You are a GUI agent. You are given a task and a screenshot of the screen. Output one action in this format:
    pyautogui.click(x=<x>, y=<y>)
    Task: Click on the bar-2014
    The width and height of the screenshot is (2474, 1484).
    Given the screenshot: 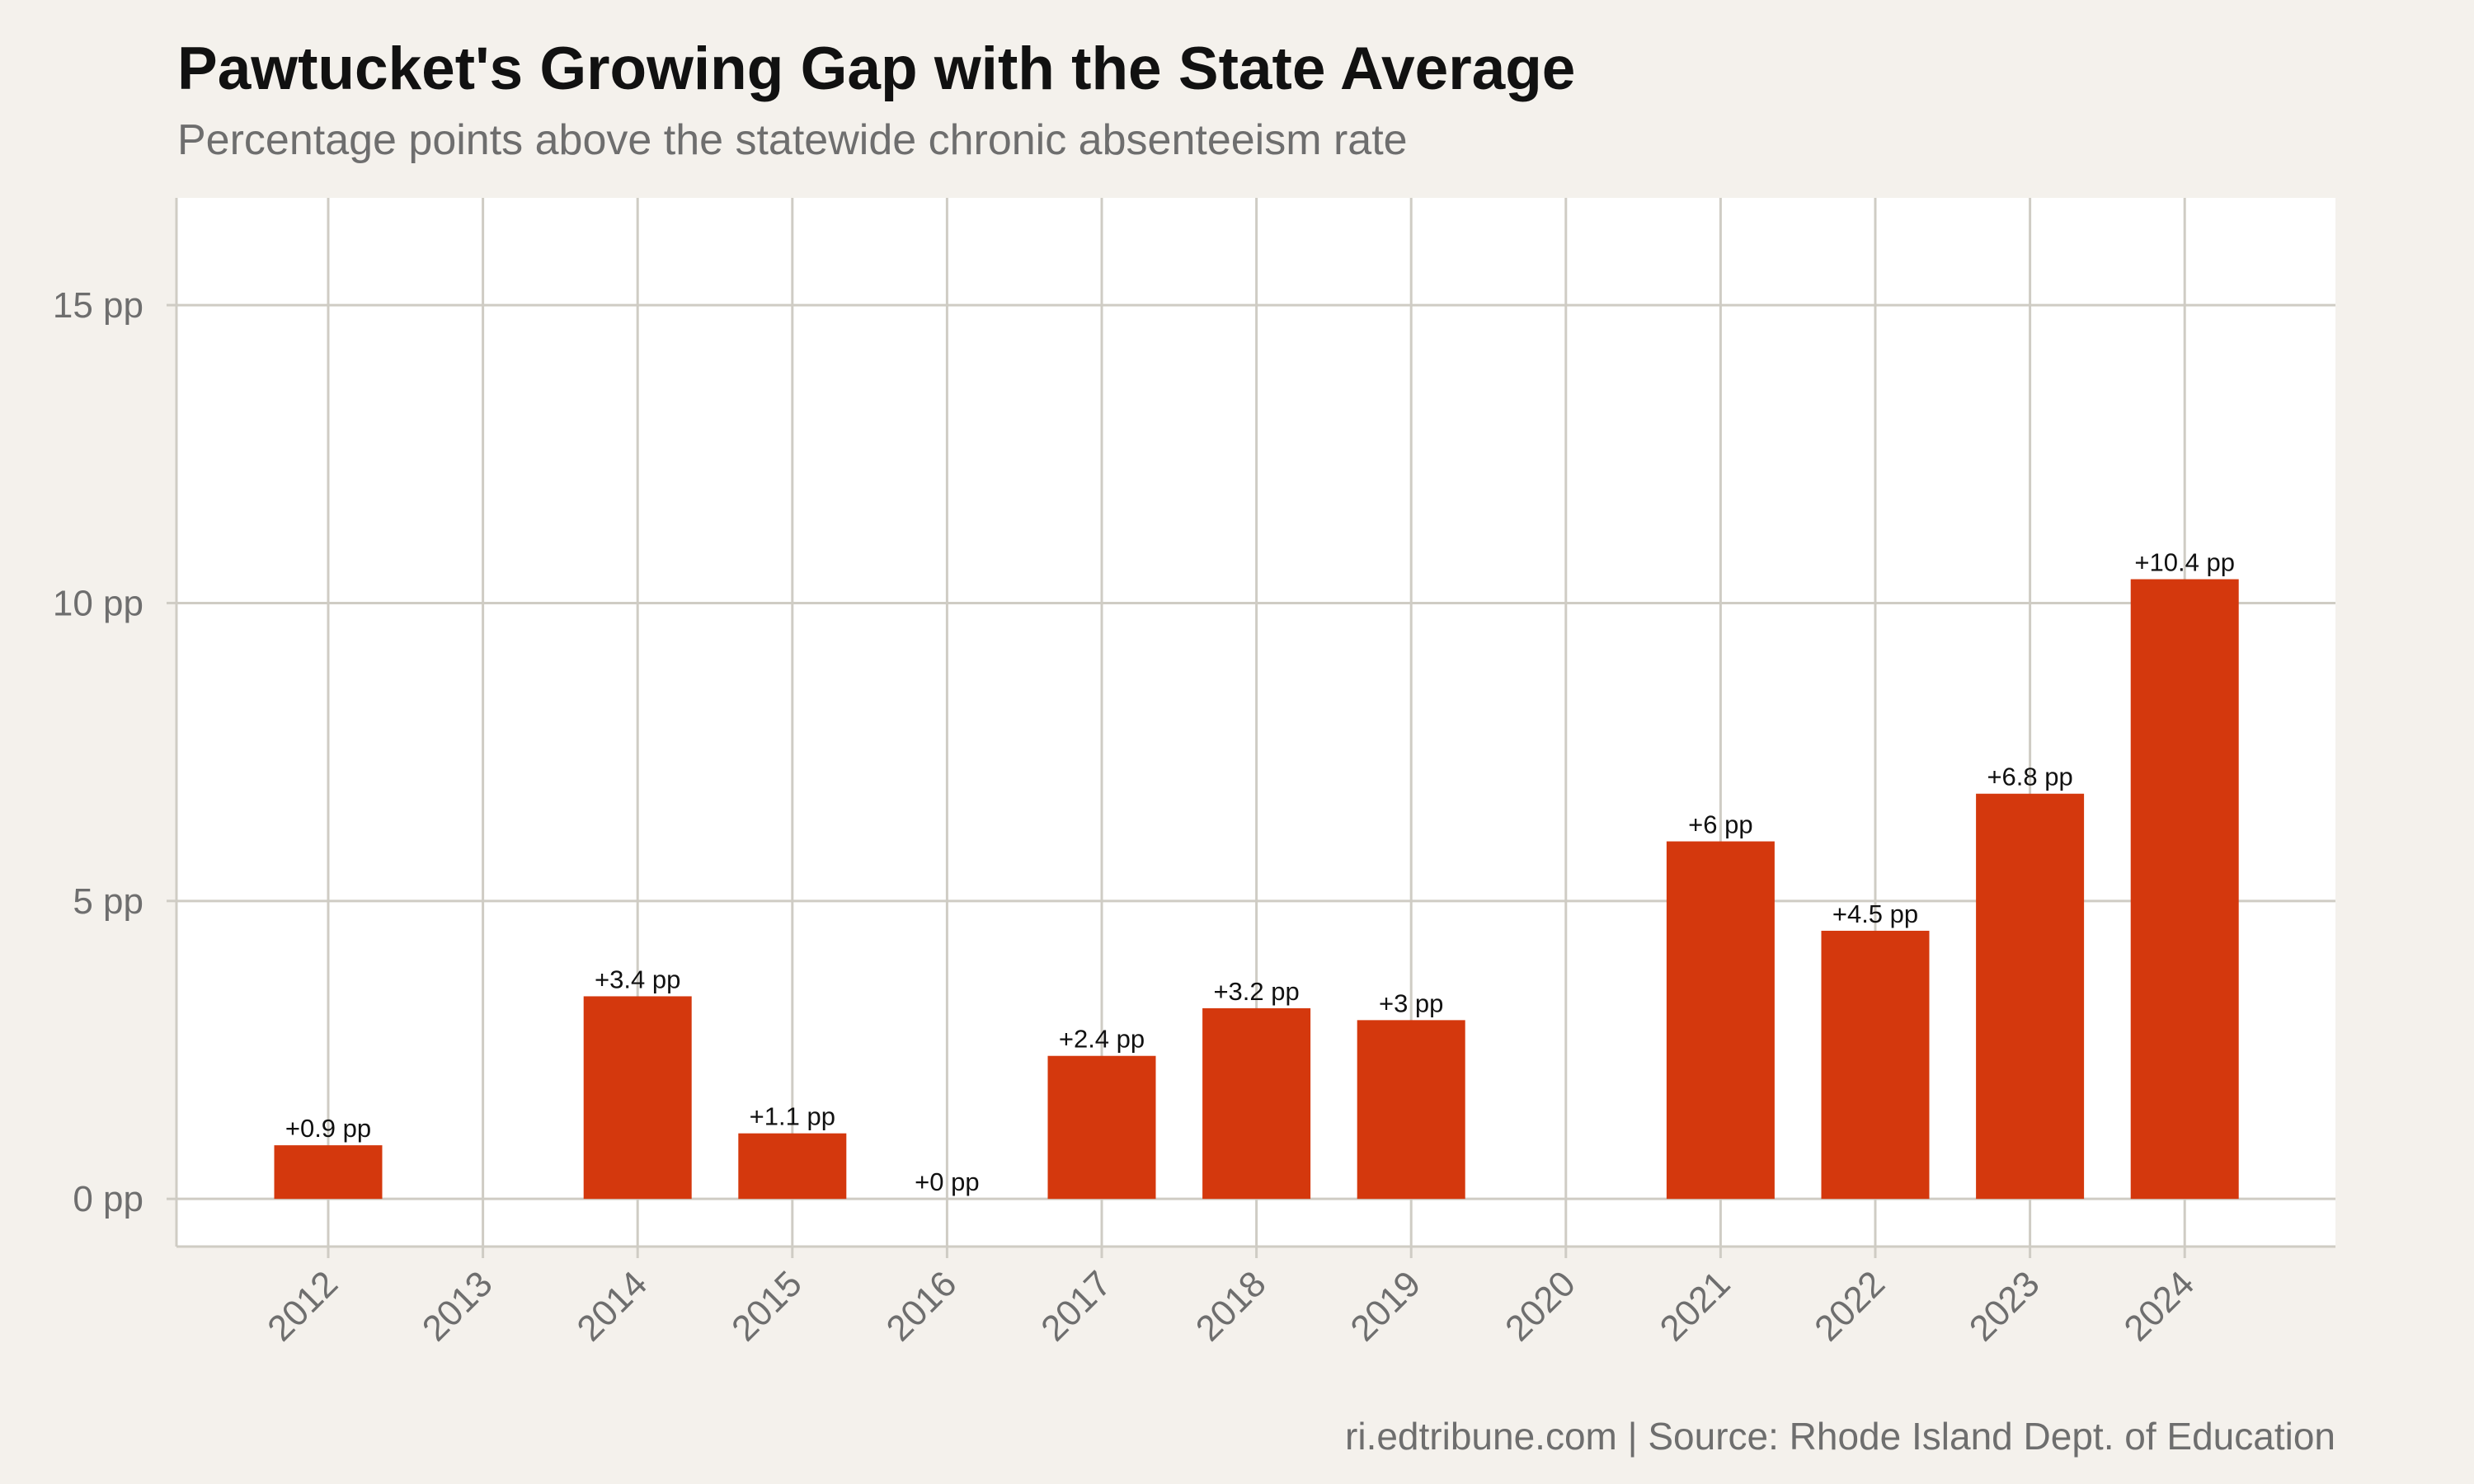 What is the action you would take?
    pyautogui.click(x=637, y=1098)
    